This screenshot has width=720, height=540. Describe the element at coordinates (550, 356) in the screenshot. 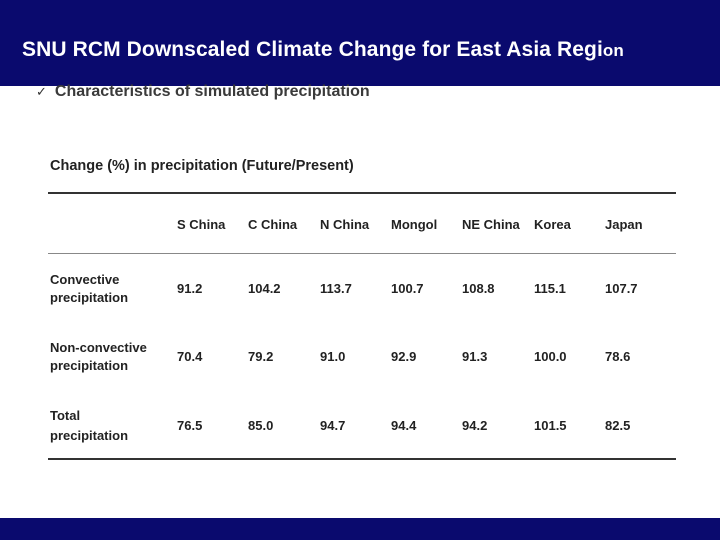

I see `table-cell: 100.0` at that location.